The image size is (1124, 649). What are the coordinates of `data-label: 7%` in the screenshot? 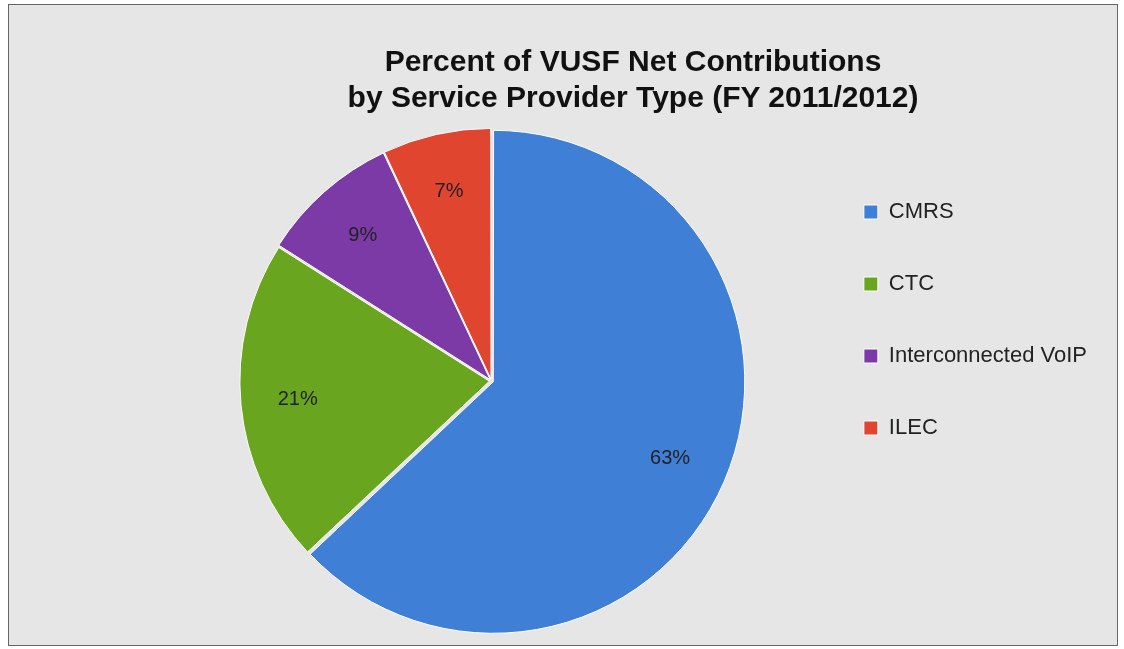 It's located at (449, 189).